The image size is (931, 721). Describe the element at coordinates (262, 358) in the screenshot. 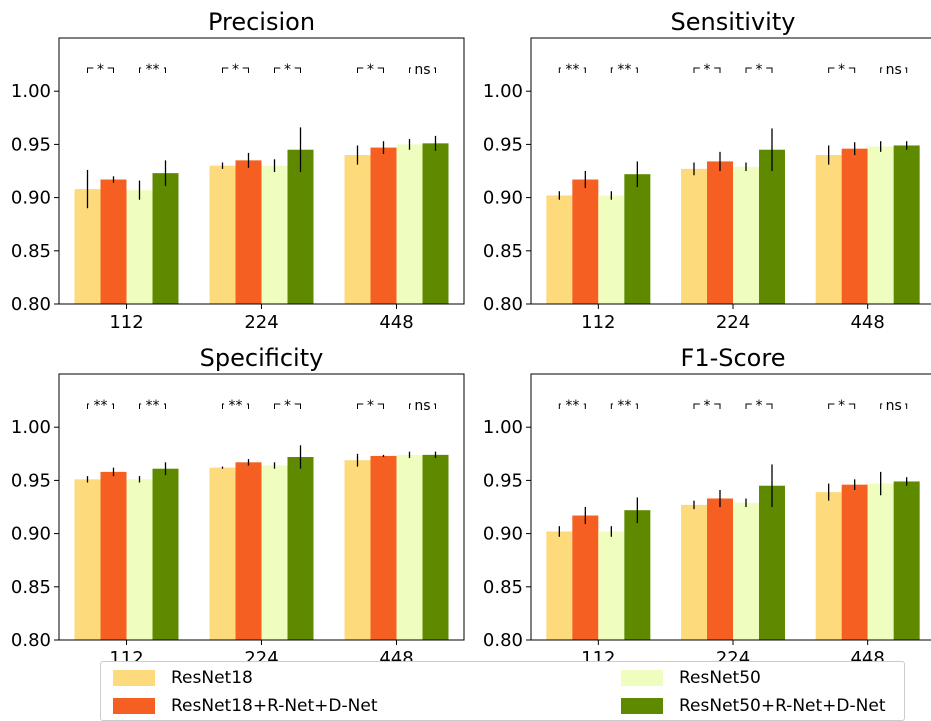

I see `chart-title: Specificity` at that location.